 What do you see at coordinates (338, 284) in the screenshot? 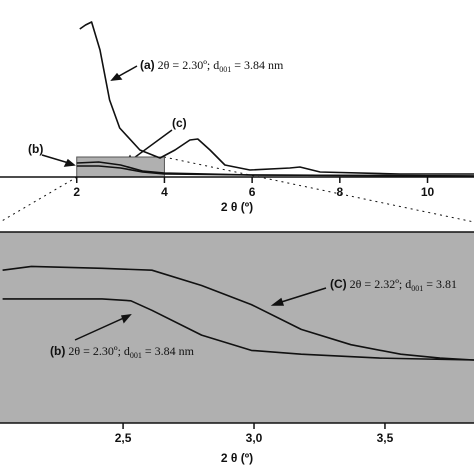
I see `annotation-label: (C)` at bounding box center [338, 284].